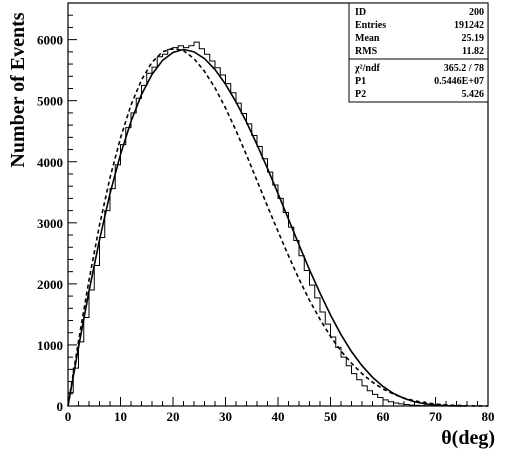 This screenshot has height=451, width=508. I want to click on stats-label: P1, so click(360, 81).